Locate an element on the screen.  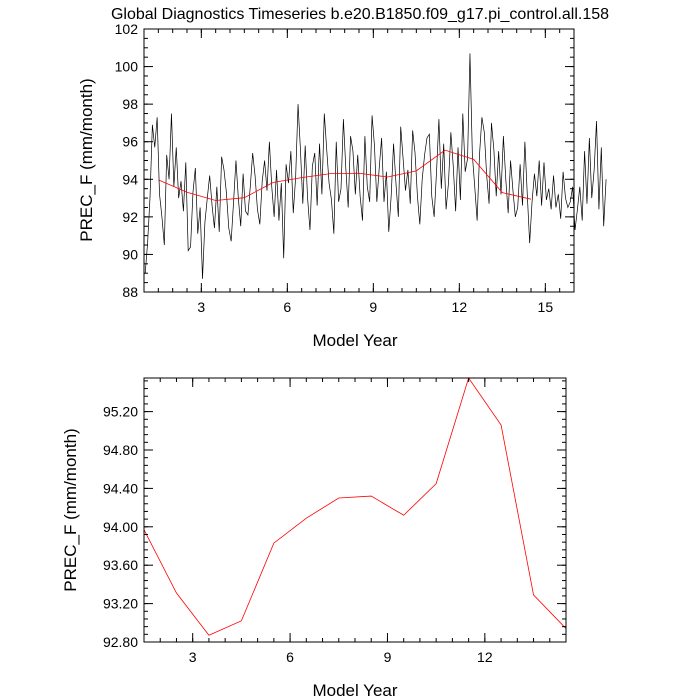
y-tick-label: 94.00 is located at coordinates (120, 527).